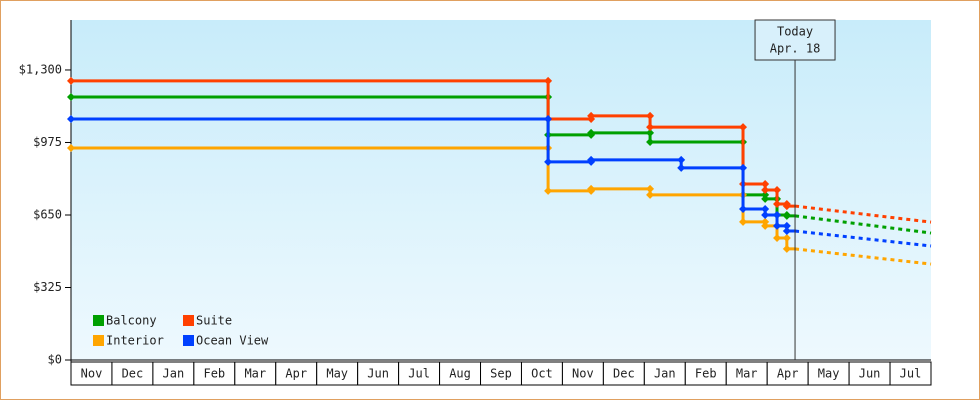 This screenshot has width=980, height=400. Describe the element at coordinates (795, 32) in the screenshot. I see `today-label: Today` at that location.